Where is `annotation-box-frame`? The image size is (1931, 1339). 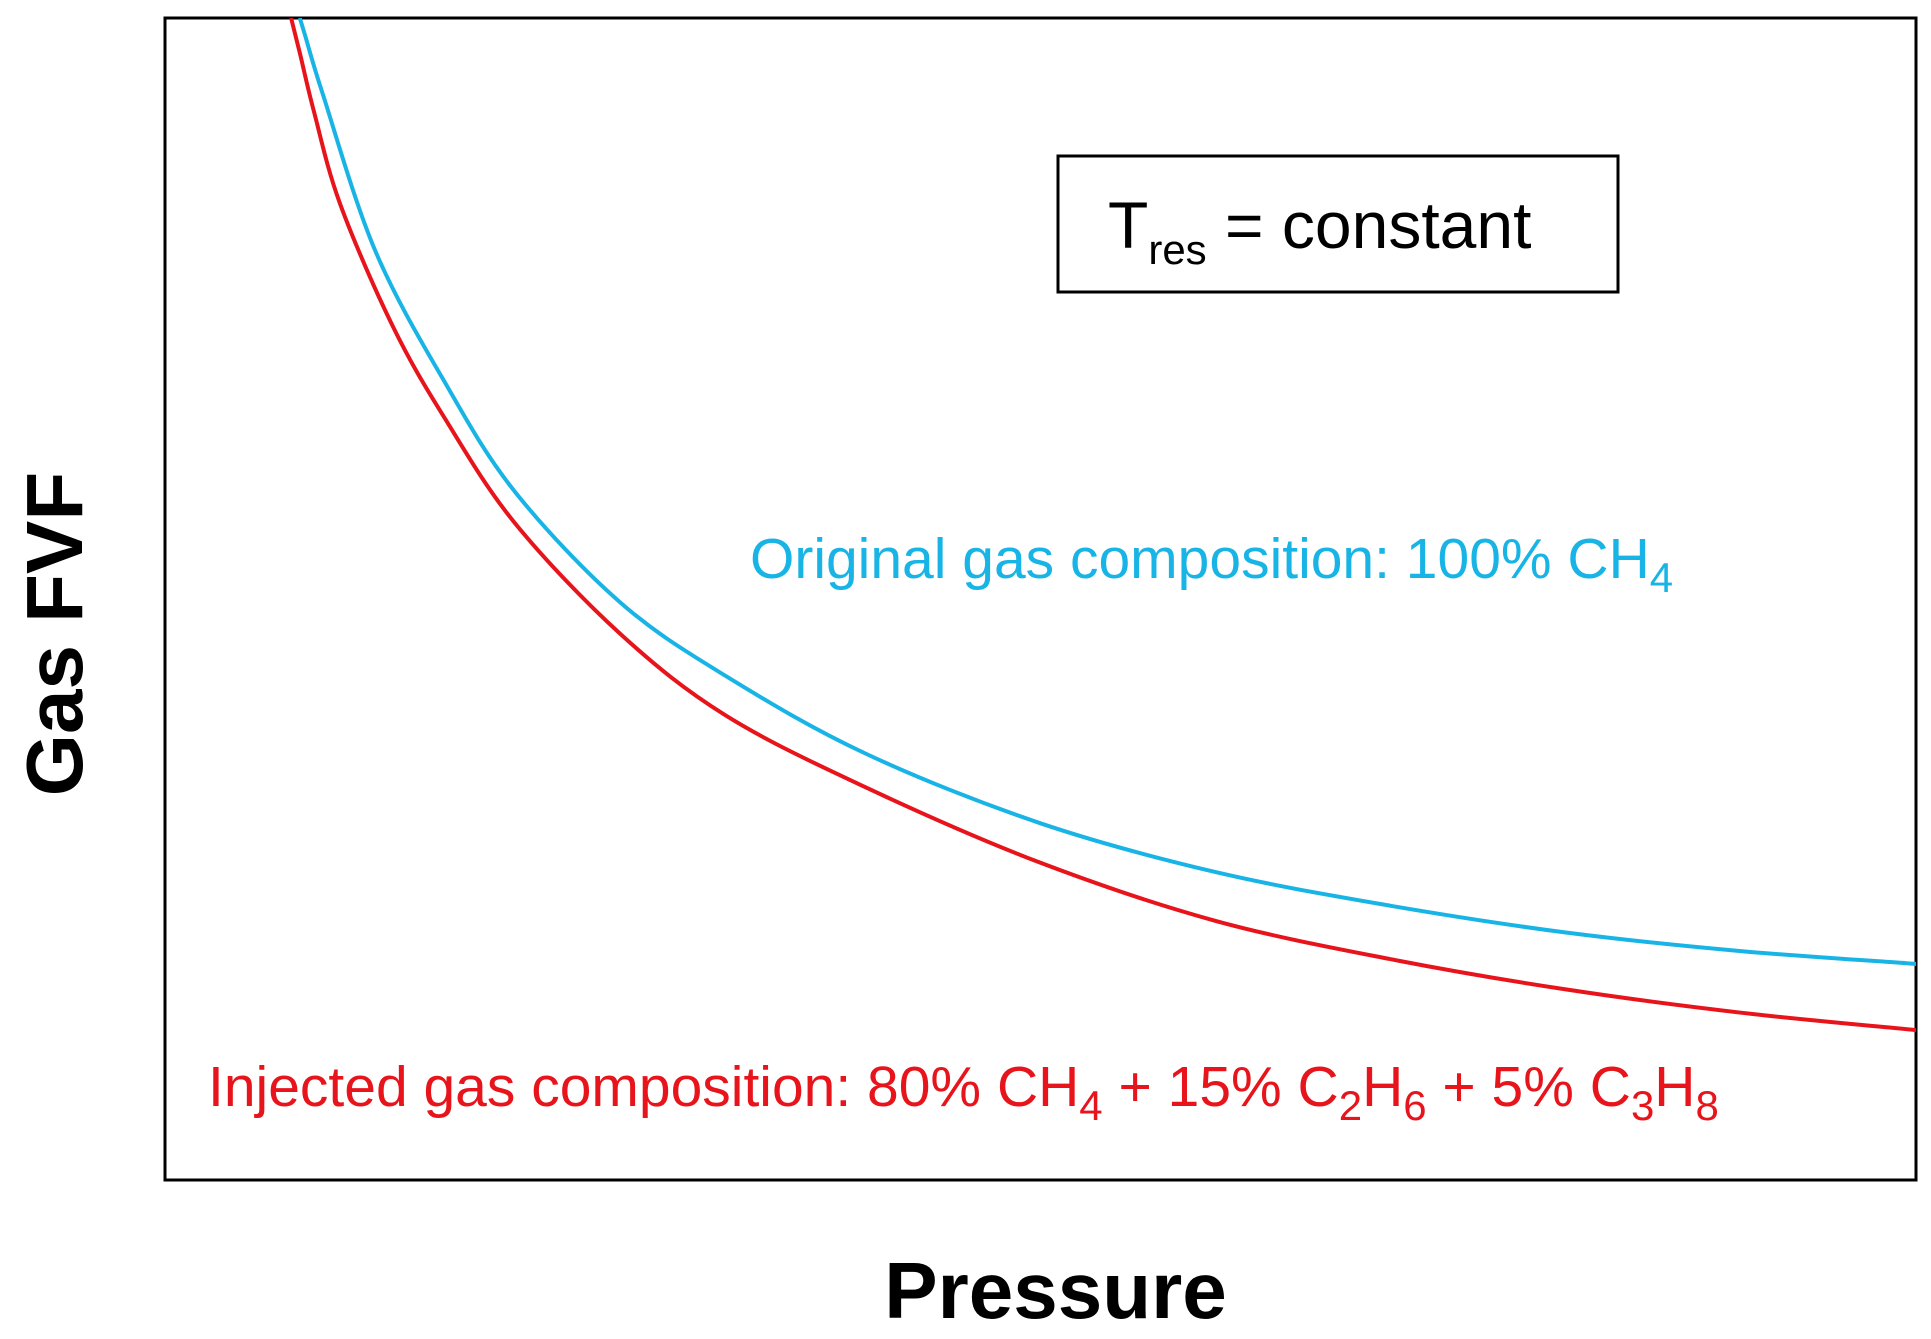
annotation-box-frame is located at coordinates (1338, 224).